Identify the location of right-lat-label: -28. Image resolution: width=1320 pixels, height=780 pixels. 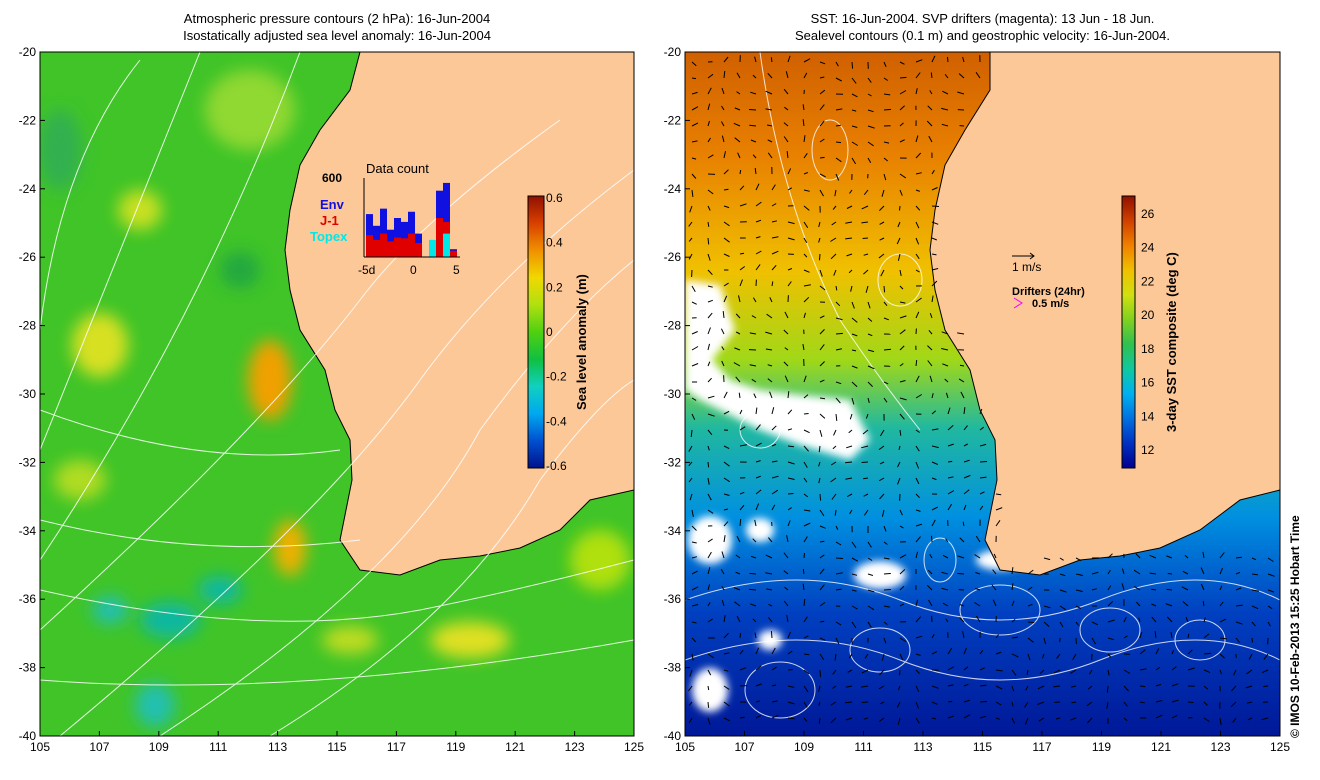
(673, 326).